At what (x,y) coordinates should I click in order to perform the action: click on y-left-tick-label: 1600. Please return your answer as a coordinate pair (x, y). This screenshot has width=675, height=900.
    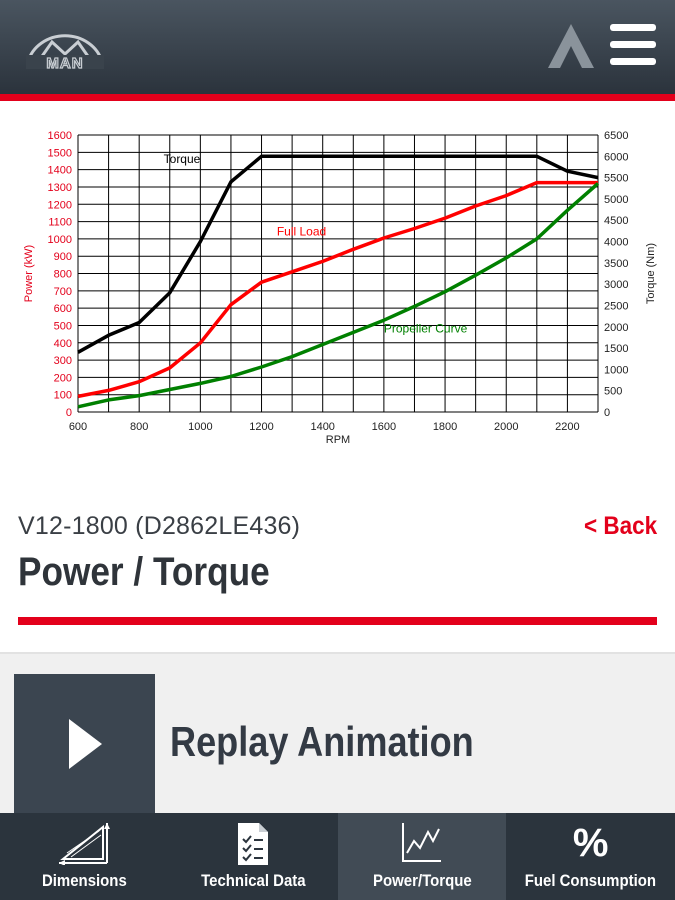
    Looking at the image, I should click on (60, 136).